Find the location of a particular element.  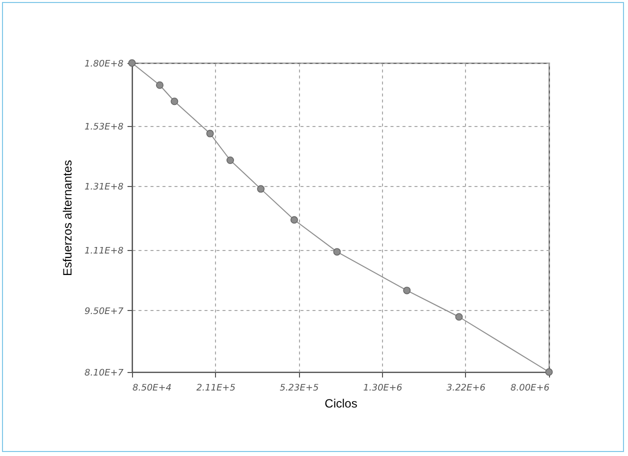

y-axis-title: Esfuerzos alternantes is located at coordinates (67, 218).